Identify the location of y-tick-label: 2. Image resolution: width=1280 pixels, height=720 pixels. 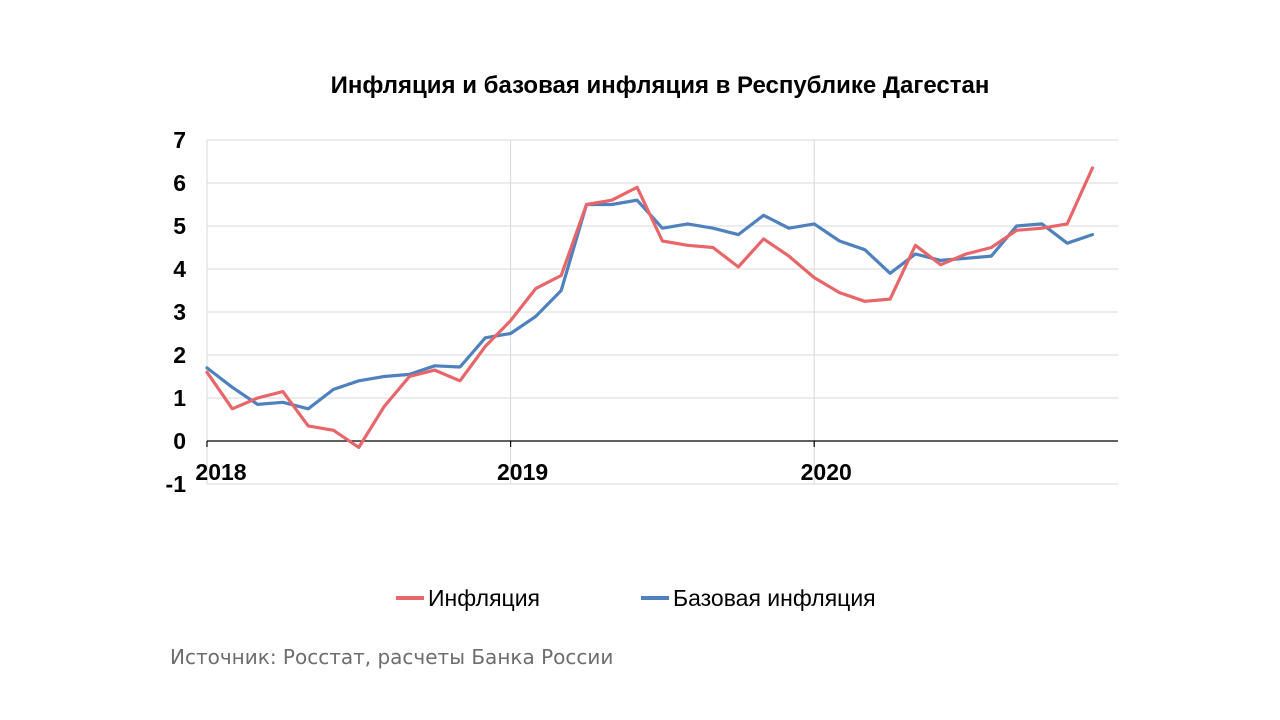
(179, 355).